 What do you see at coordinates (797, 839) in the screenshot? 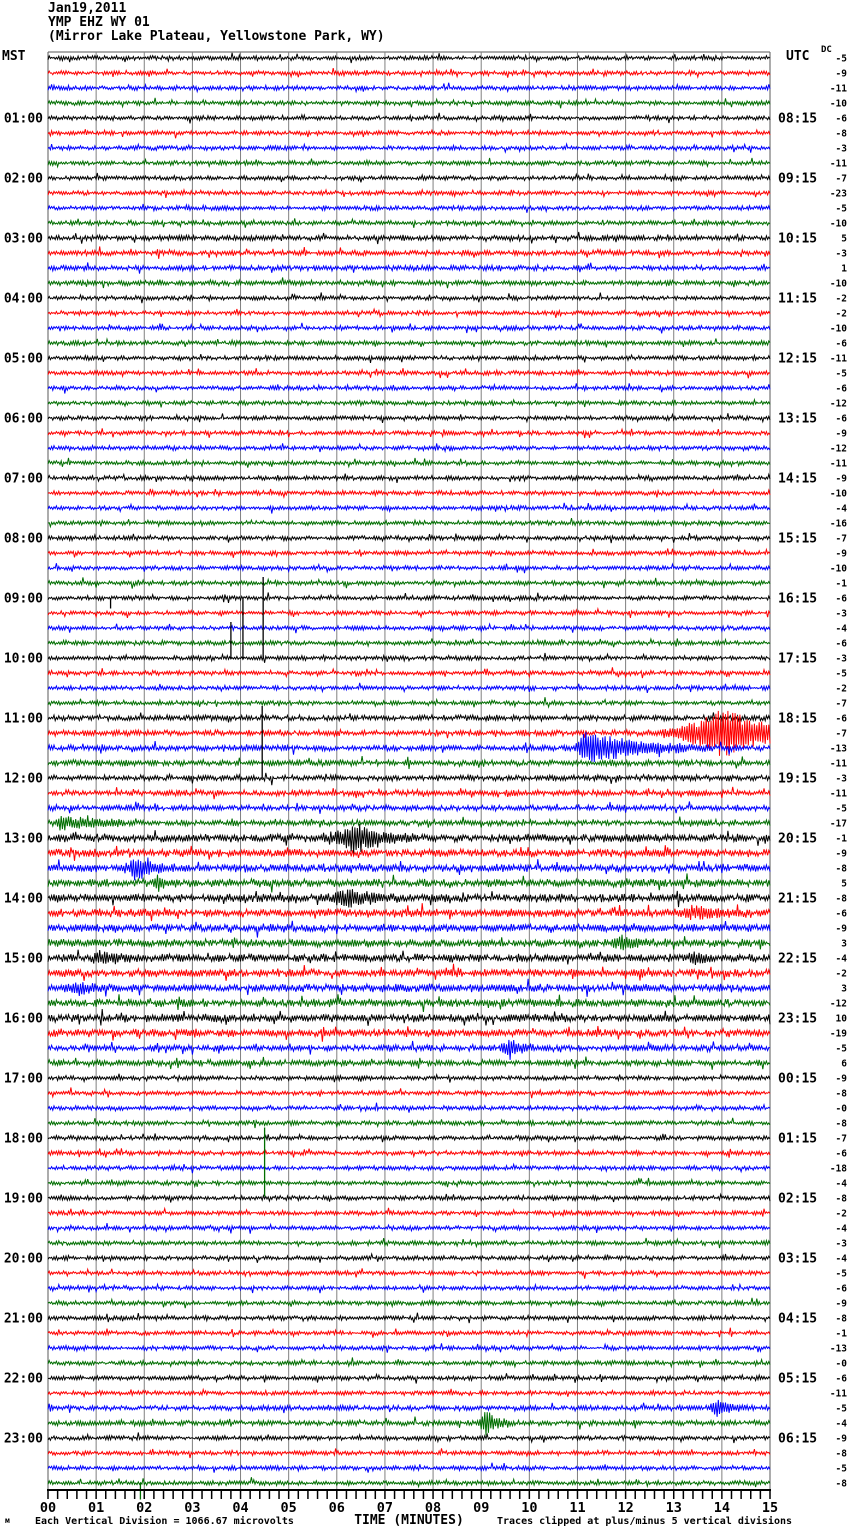
I see `utc-hour-label: 20:15` at bounding box center [797, 839].